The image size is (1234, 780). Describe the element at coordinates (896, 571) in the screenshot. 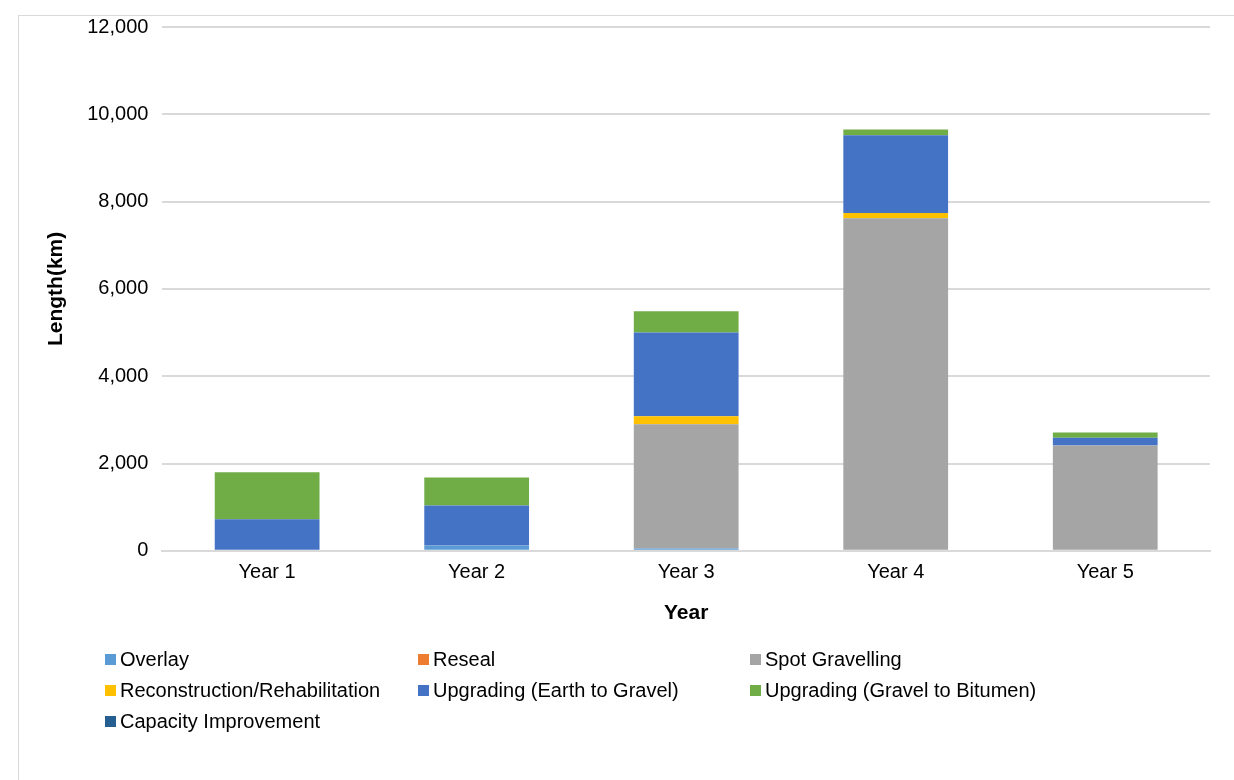

I see `x-tick-label: Year 4` at that location.